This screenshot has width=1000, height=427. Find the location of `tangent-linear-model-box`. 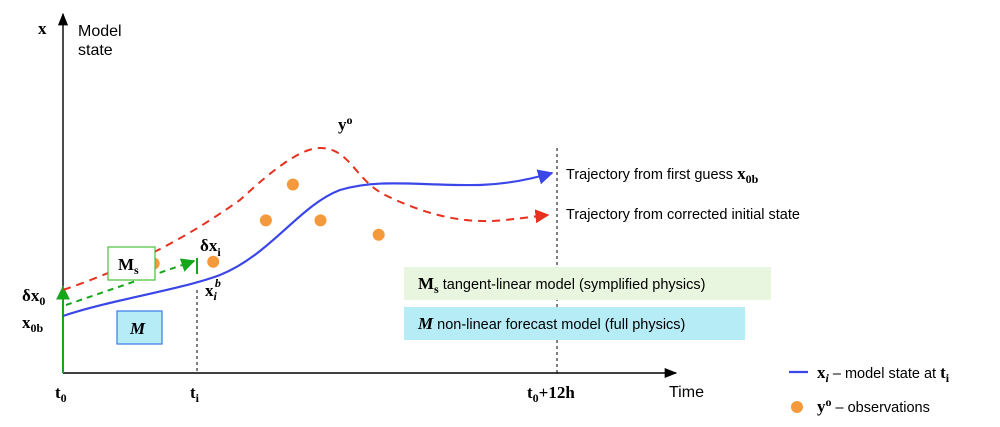

tangent-linear-model-box is located at coordinates (587, 283).